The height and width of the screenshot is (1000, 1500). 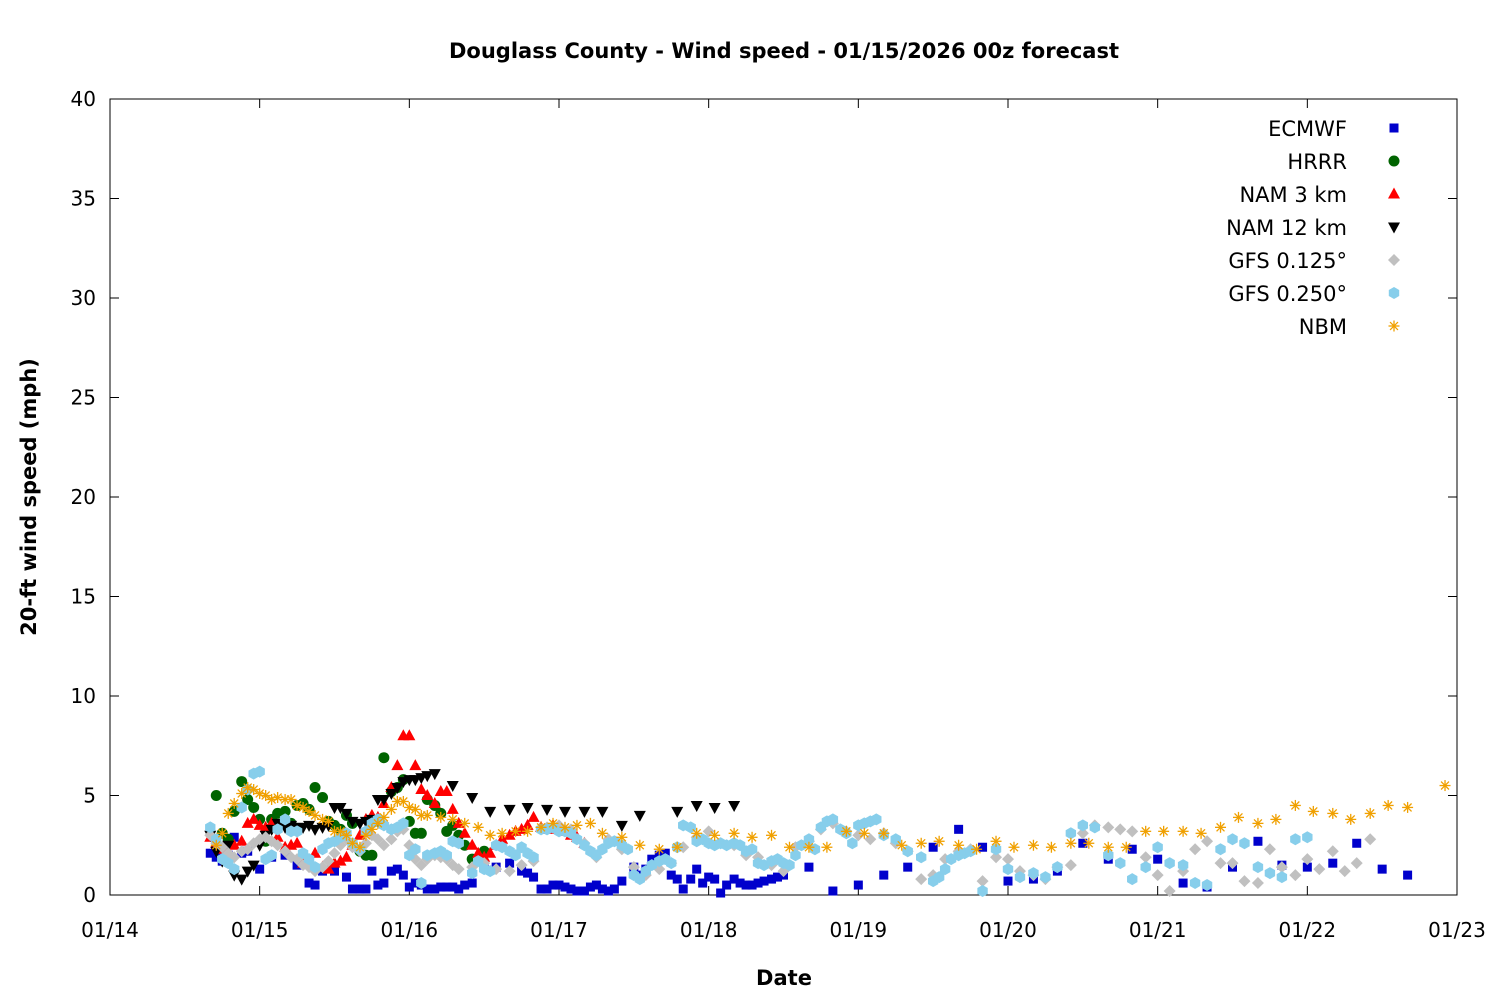 I want to click on y-tick-label: 0, so click(x=89, y=895).